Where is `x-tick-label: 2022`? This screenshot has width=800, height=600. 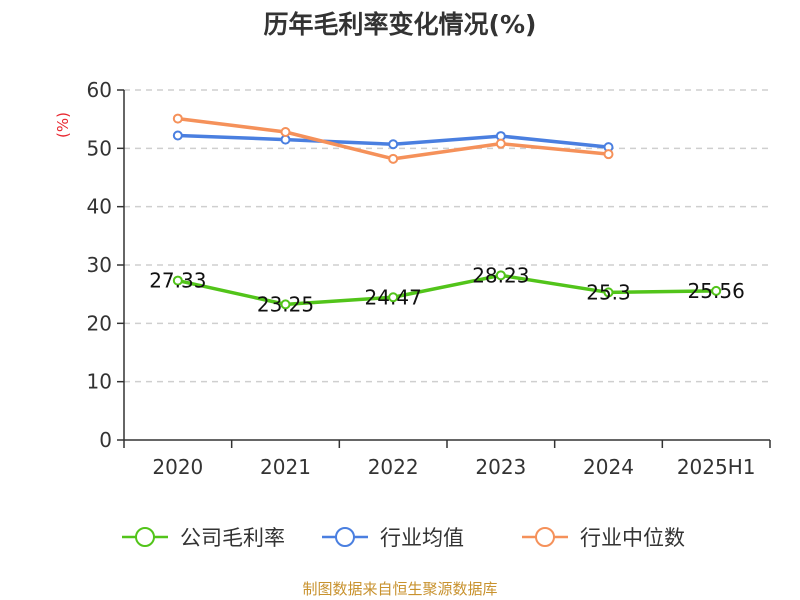 x-tick-label: 2022 is located at coordinates (393, 467).